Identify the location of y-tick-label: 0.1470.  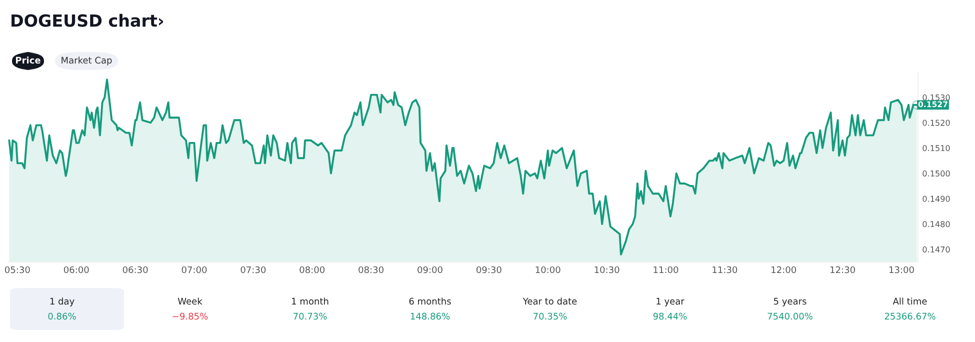
(936, 249).